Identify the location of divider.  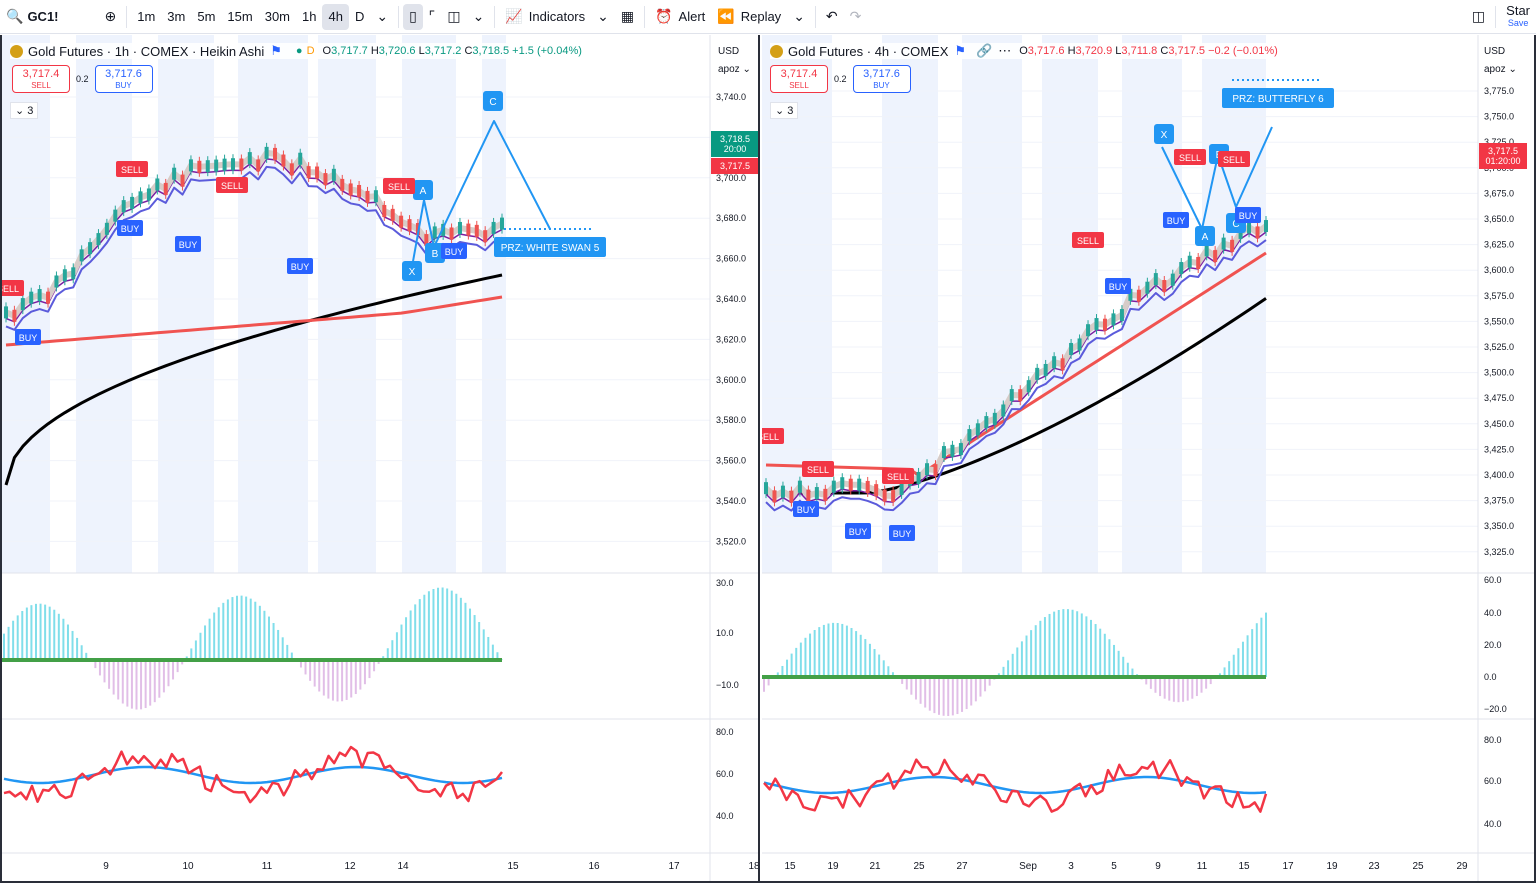
(645, 16).